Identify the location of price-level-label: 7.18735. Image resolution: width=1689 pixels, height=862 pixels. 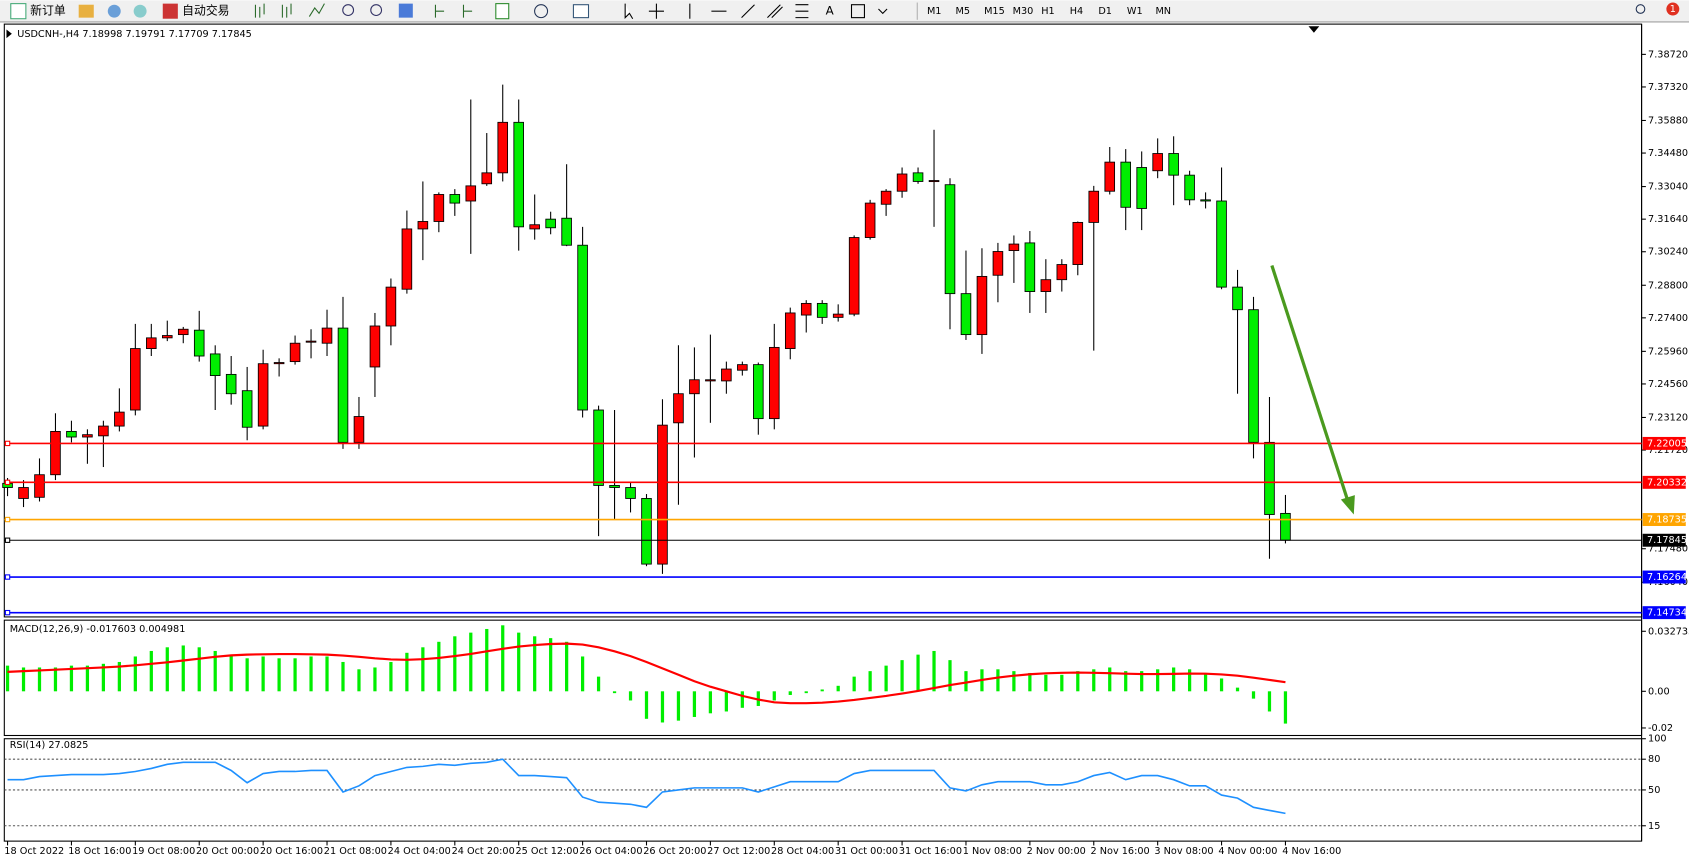
(1667, 520).